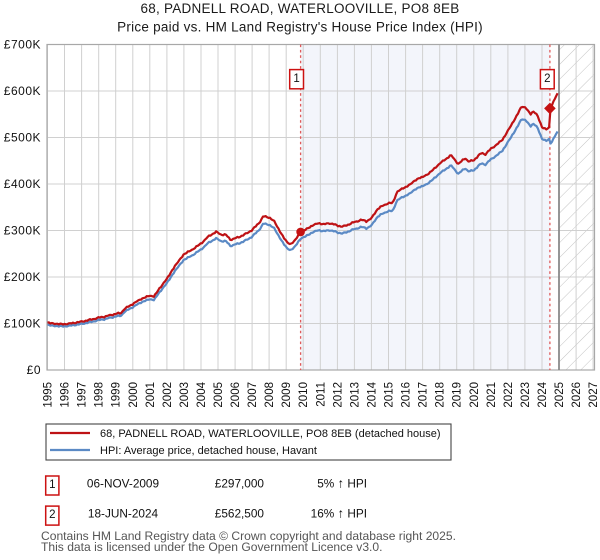 The image size is (600, 560). What do you see at coordinates (22, 324) in the screenshot?
I see `svg-text: £100K` at bounding box center [22, 324].